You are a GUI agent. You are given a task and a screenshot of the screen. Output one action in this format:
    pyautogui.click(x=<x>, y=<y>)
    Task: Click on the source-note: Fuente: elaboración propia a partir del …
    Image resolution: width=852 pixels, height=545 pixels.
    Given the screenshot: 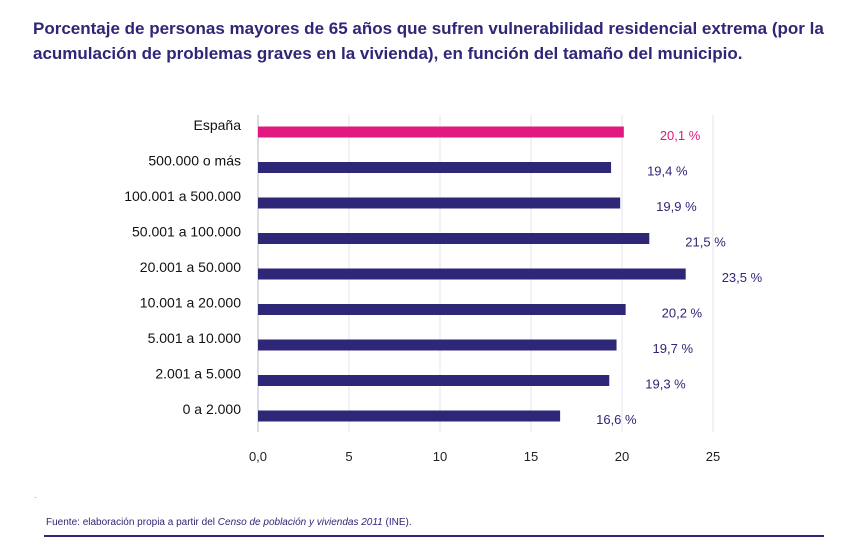 What is the action you would take?
    pyautogui.click(x=229, y=522)
    